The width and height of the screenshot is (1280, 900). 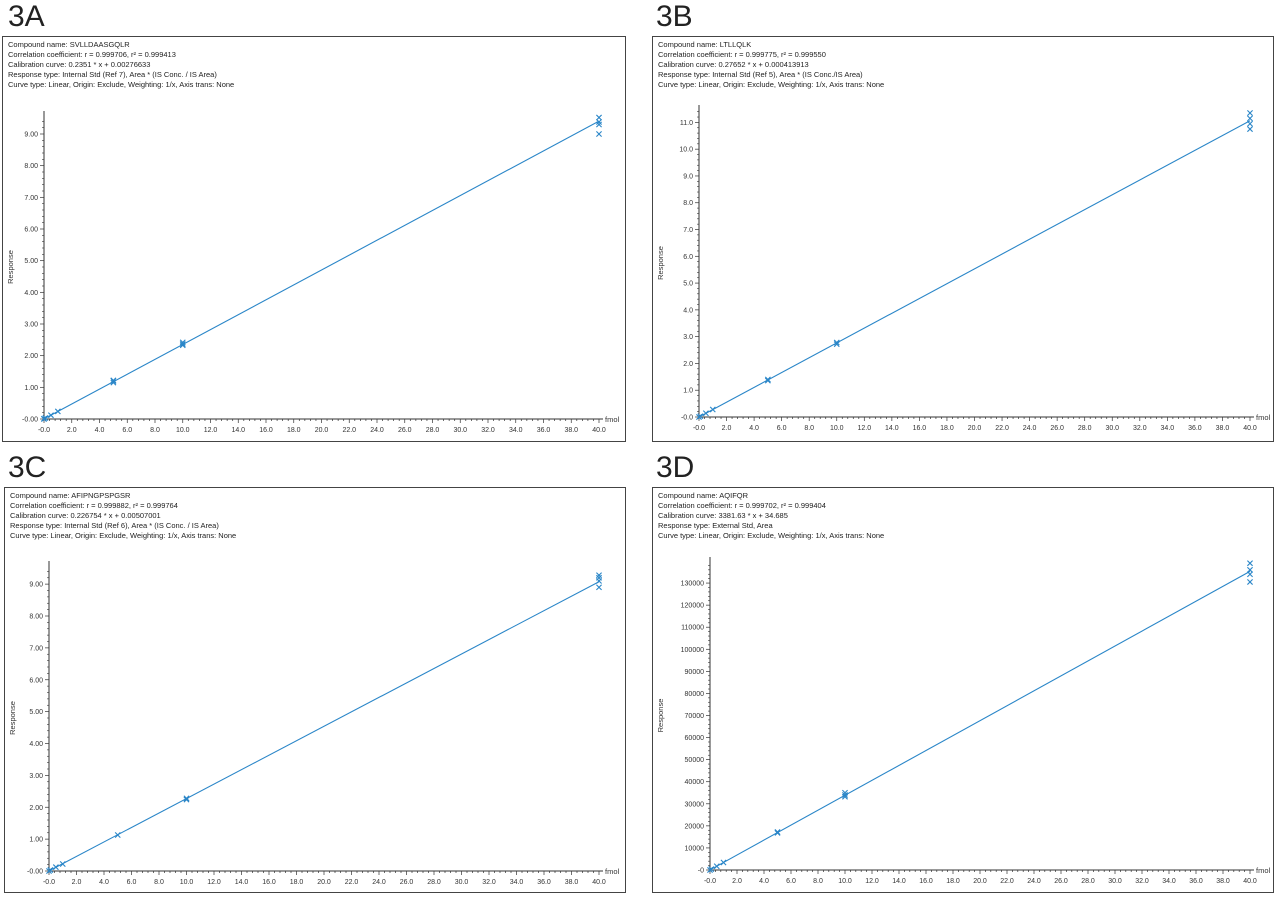 What do you see at coordinates (31, 198) in the screenshot?
I see `y-tick-label: 7.00` at bounding box center [31, 198].